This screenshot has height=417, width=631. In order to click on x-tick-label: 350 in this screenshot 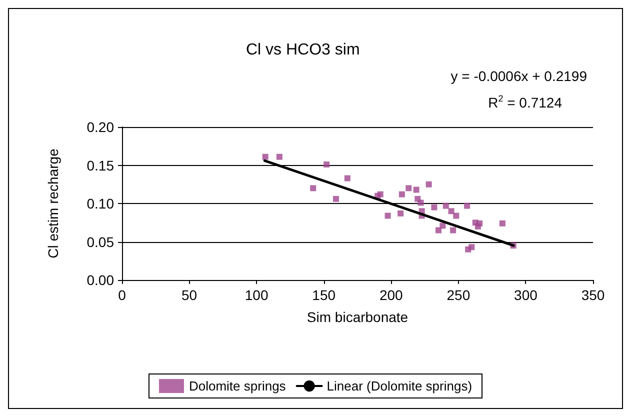, I will do `click(593, 295)`.